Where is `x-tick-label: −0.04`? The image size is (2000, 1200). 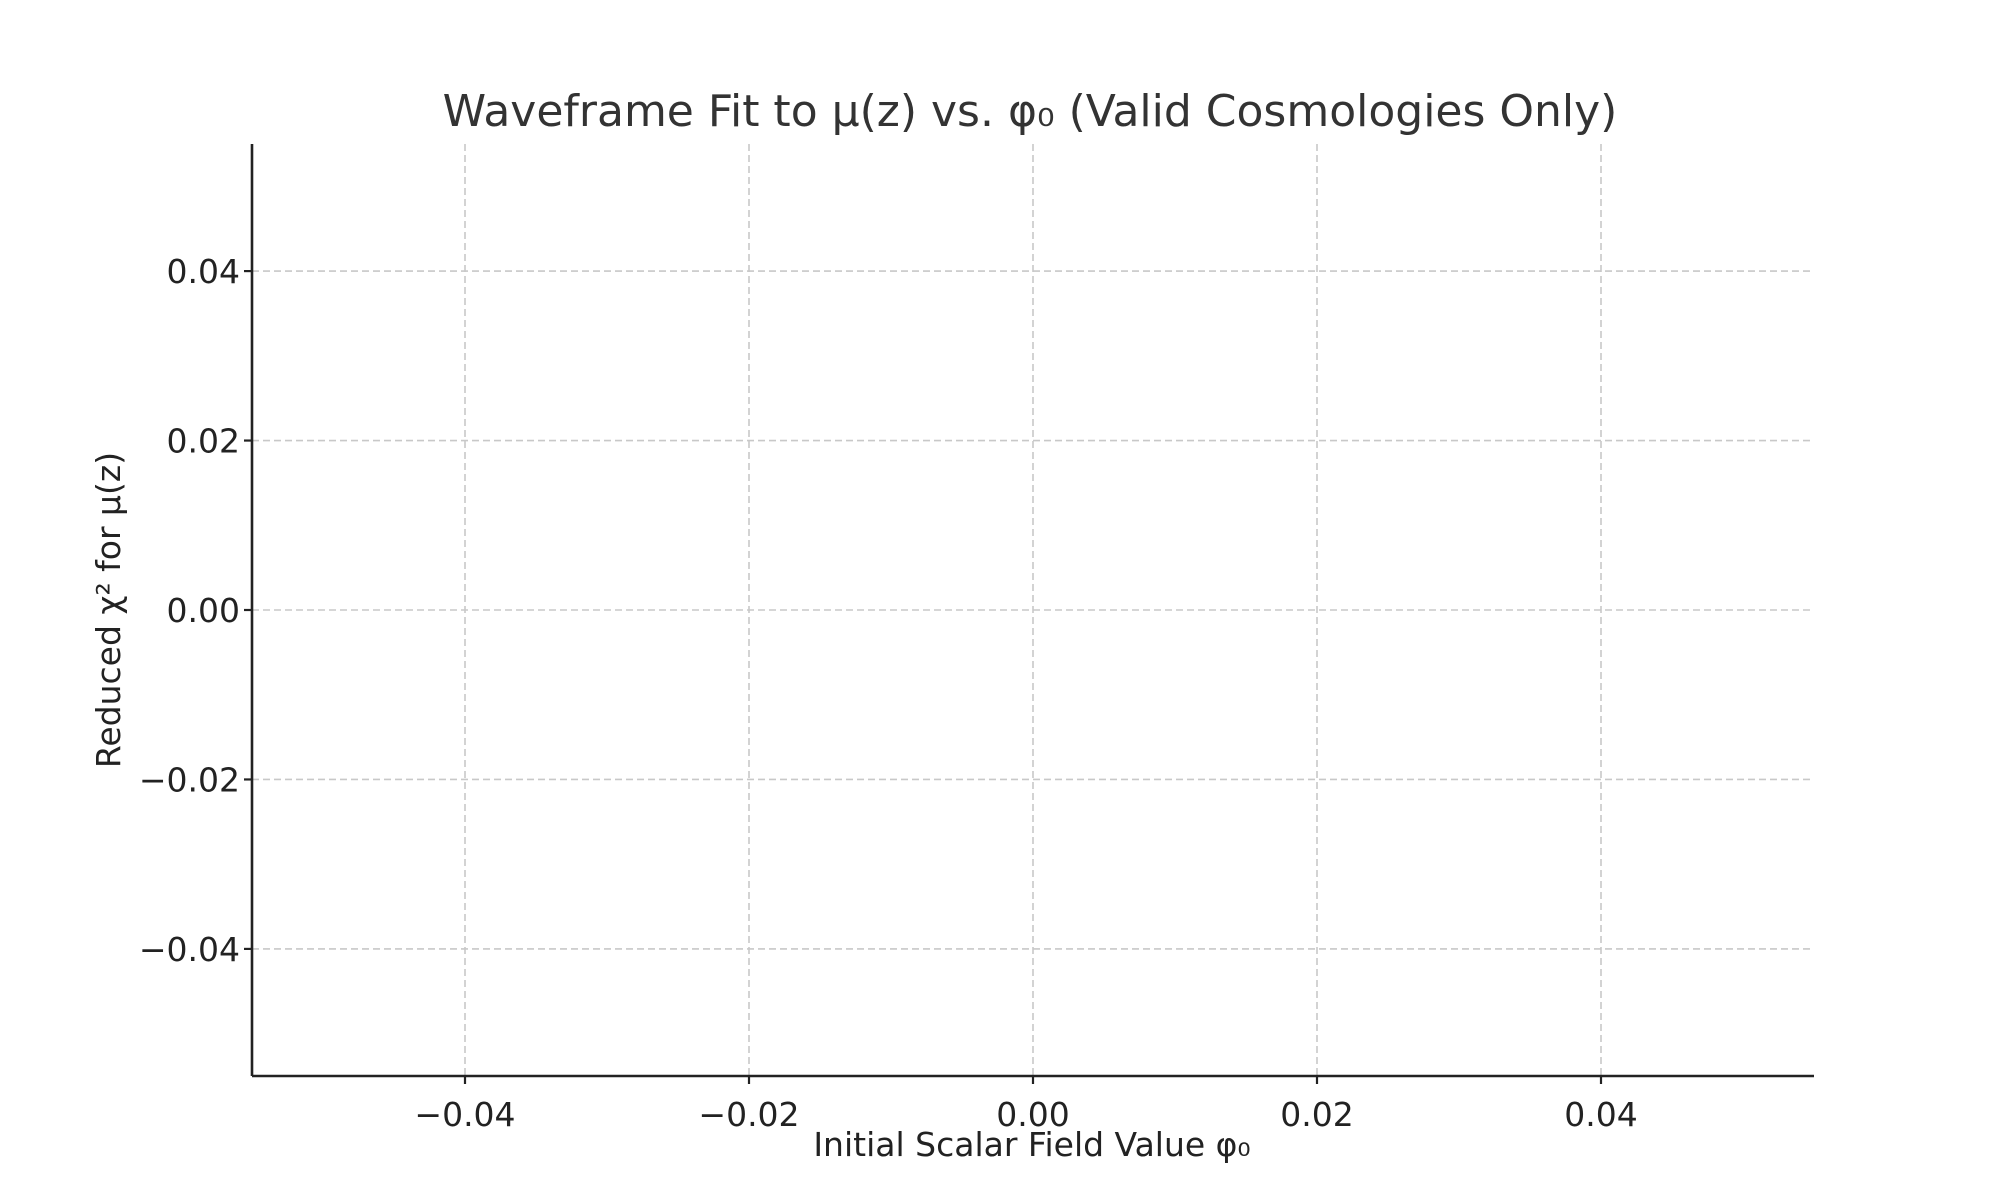 x-tick-label: −0.04 is located at coordinates (464, 1114).